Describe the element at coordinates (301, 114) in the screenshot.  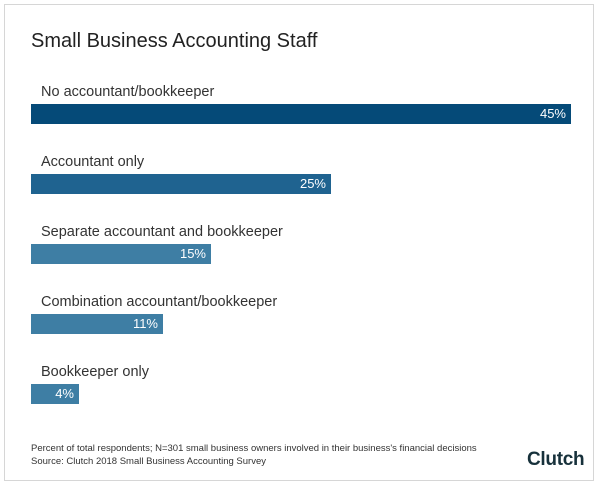
I see `bar: 45%` at that location.